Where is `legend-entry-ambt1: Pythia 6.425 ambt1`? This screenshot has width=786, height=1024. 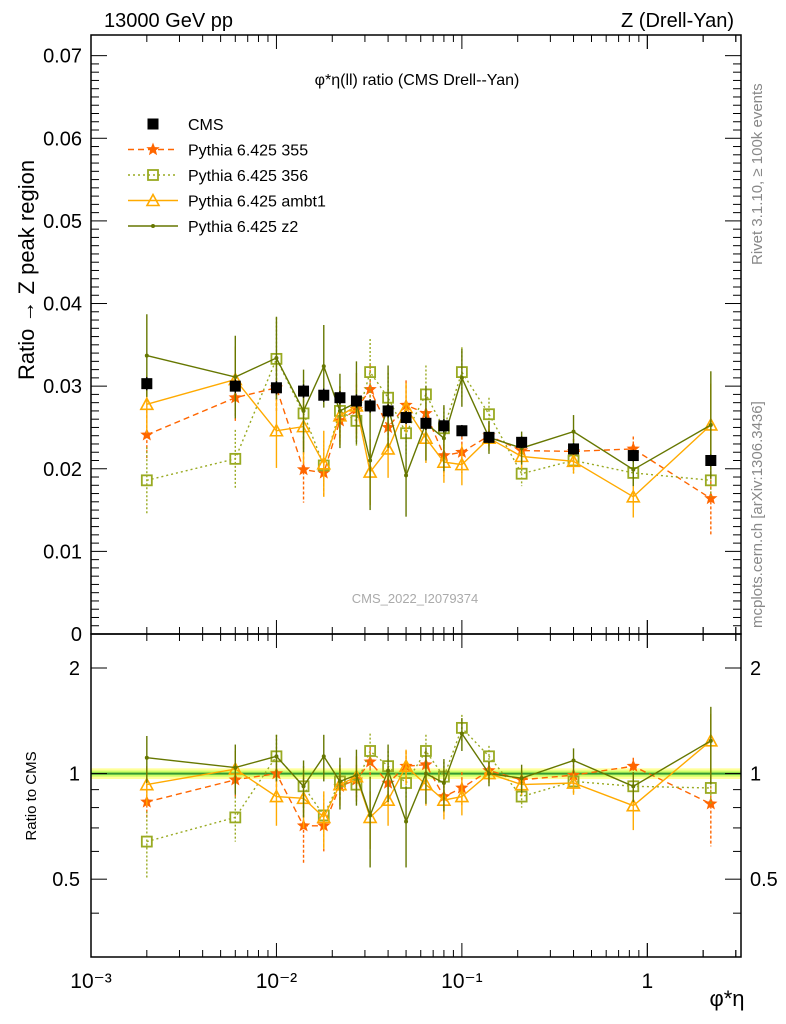
legend-entry-ambt1: Pythia 6.425 ambt1 is located at coordinates (227, 201).